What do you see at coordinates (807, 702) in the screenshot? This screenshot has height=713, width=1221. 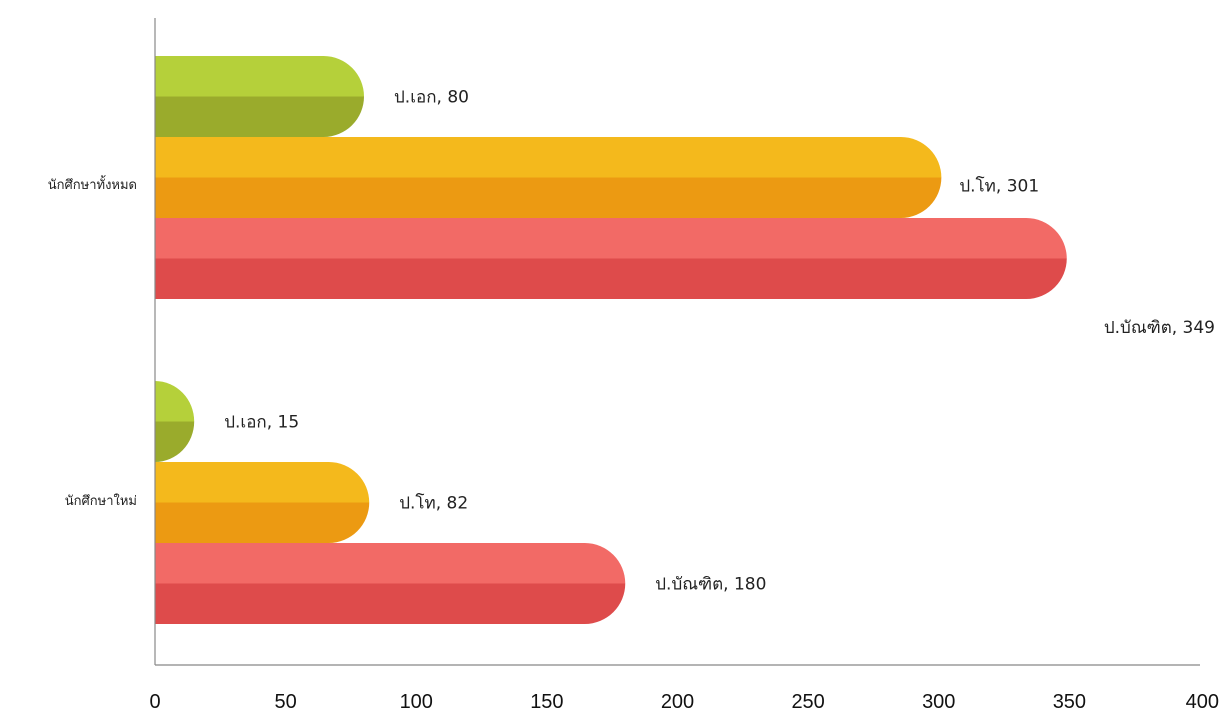 I see `x-tick-250: 250` at bounding box center [807, 702].